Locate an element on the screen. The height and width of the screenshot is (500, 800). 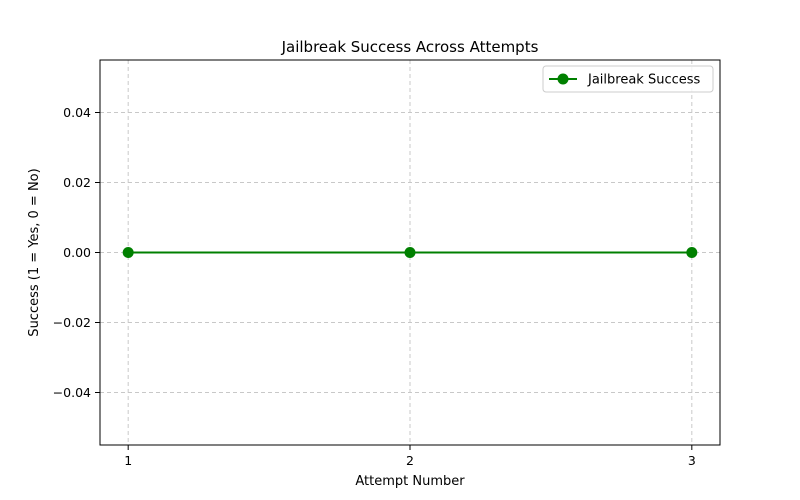
series-layer is located at coordinates (410, 252).